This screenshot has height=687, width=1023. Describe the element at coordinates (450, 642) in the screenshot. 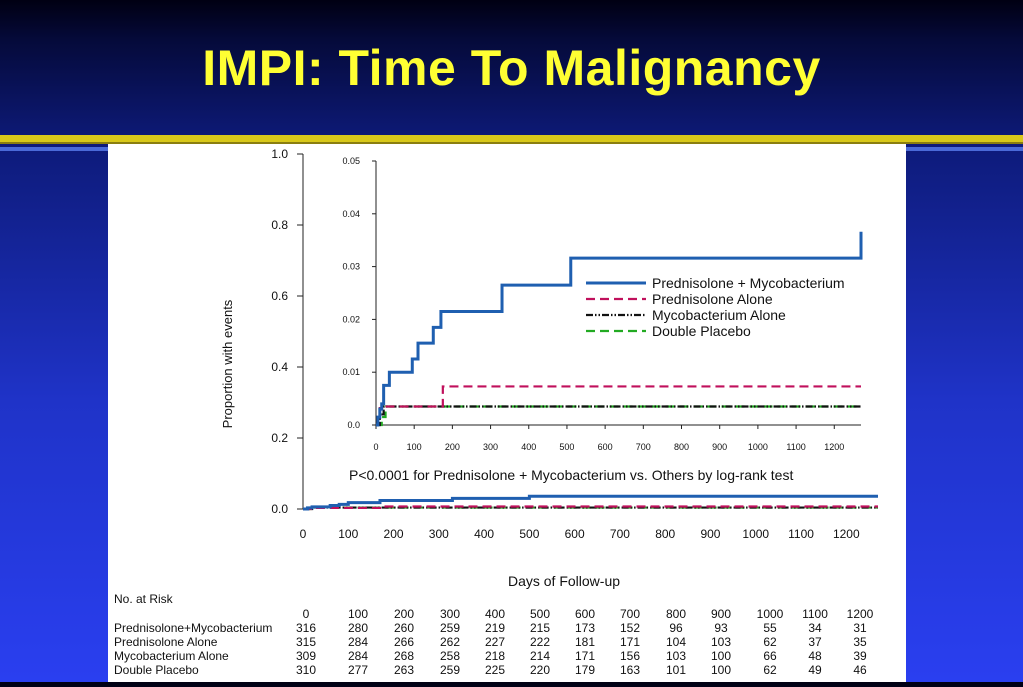

I see `at-risk-cell: 262` at that location.